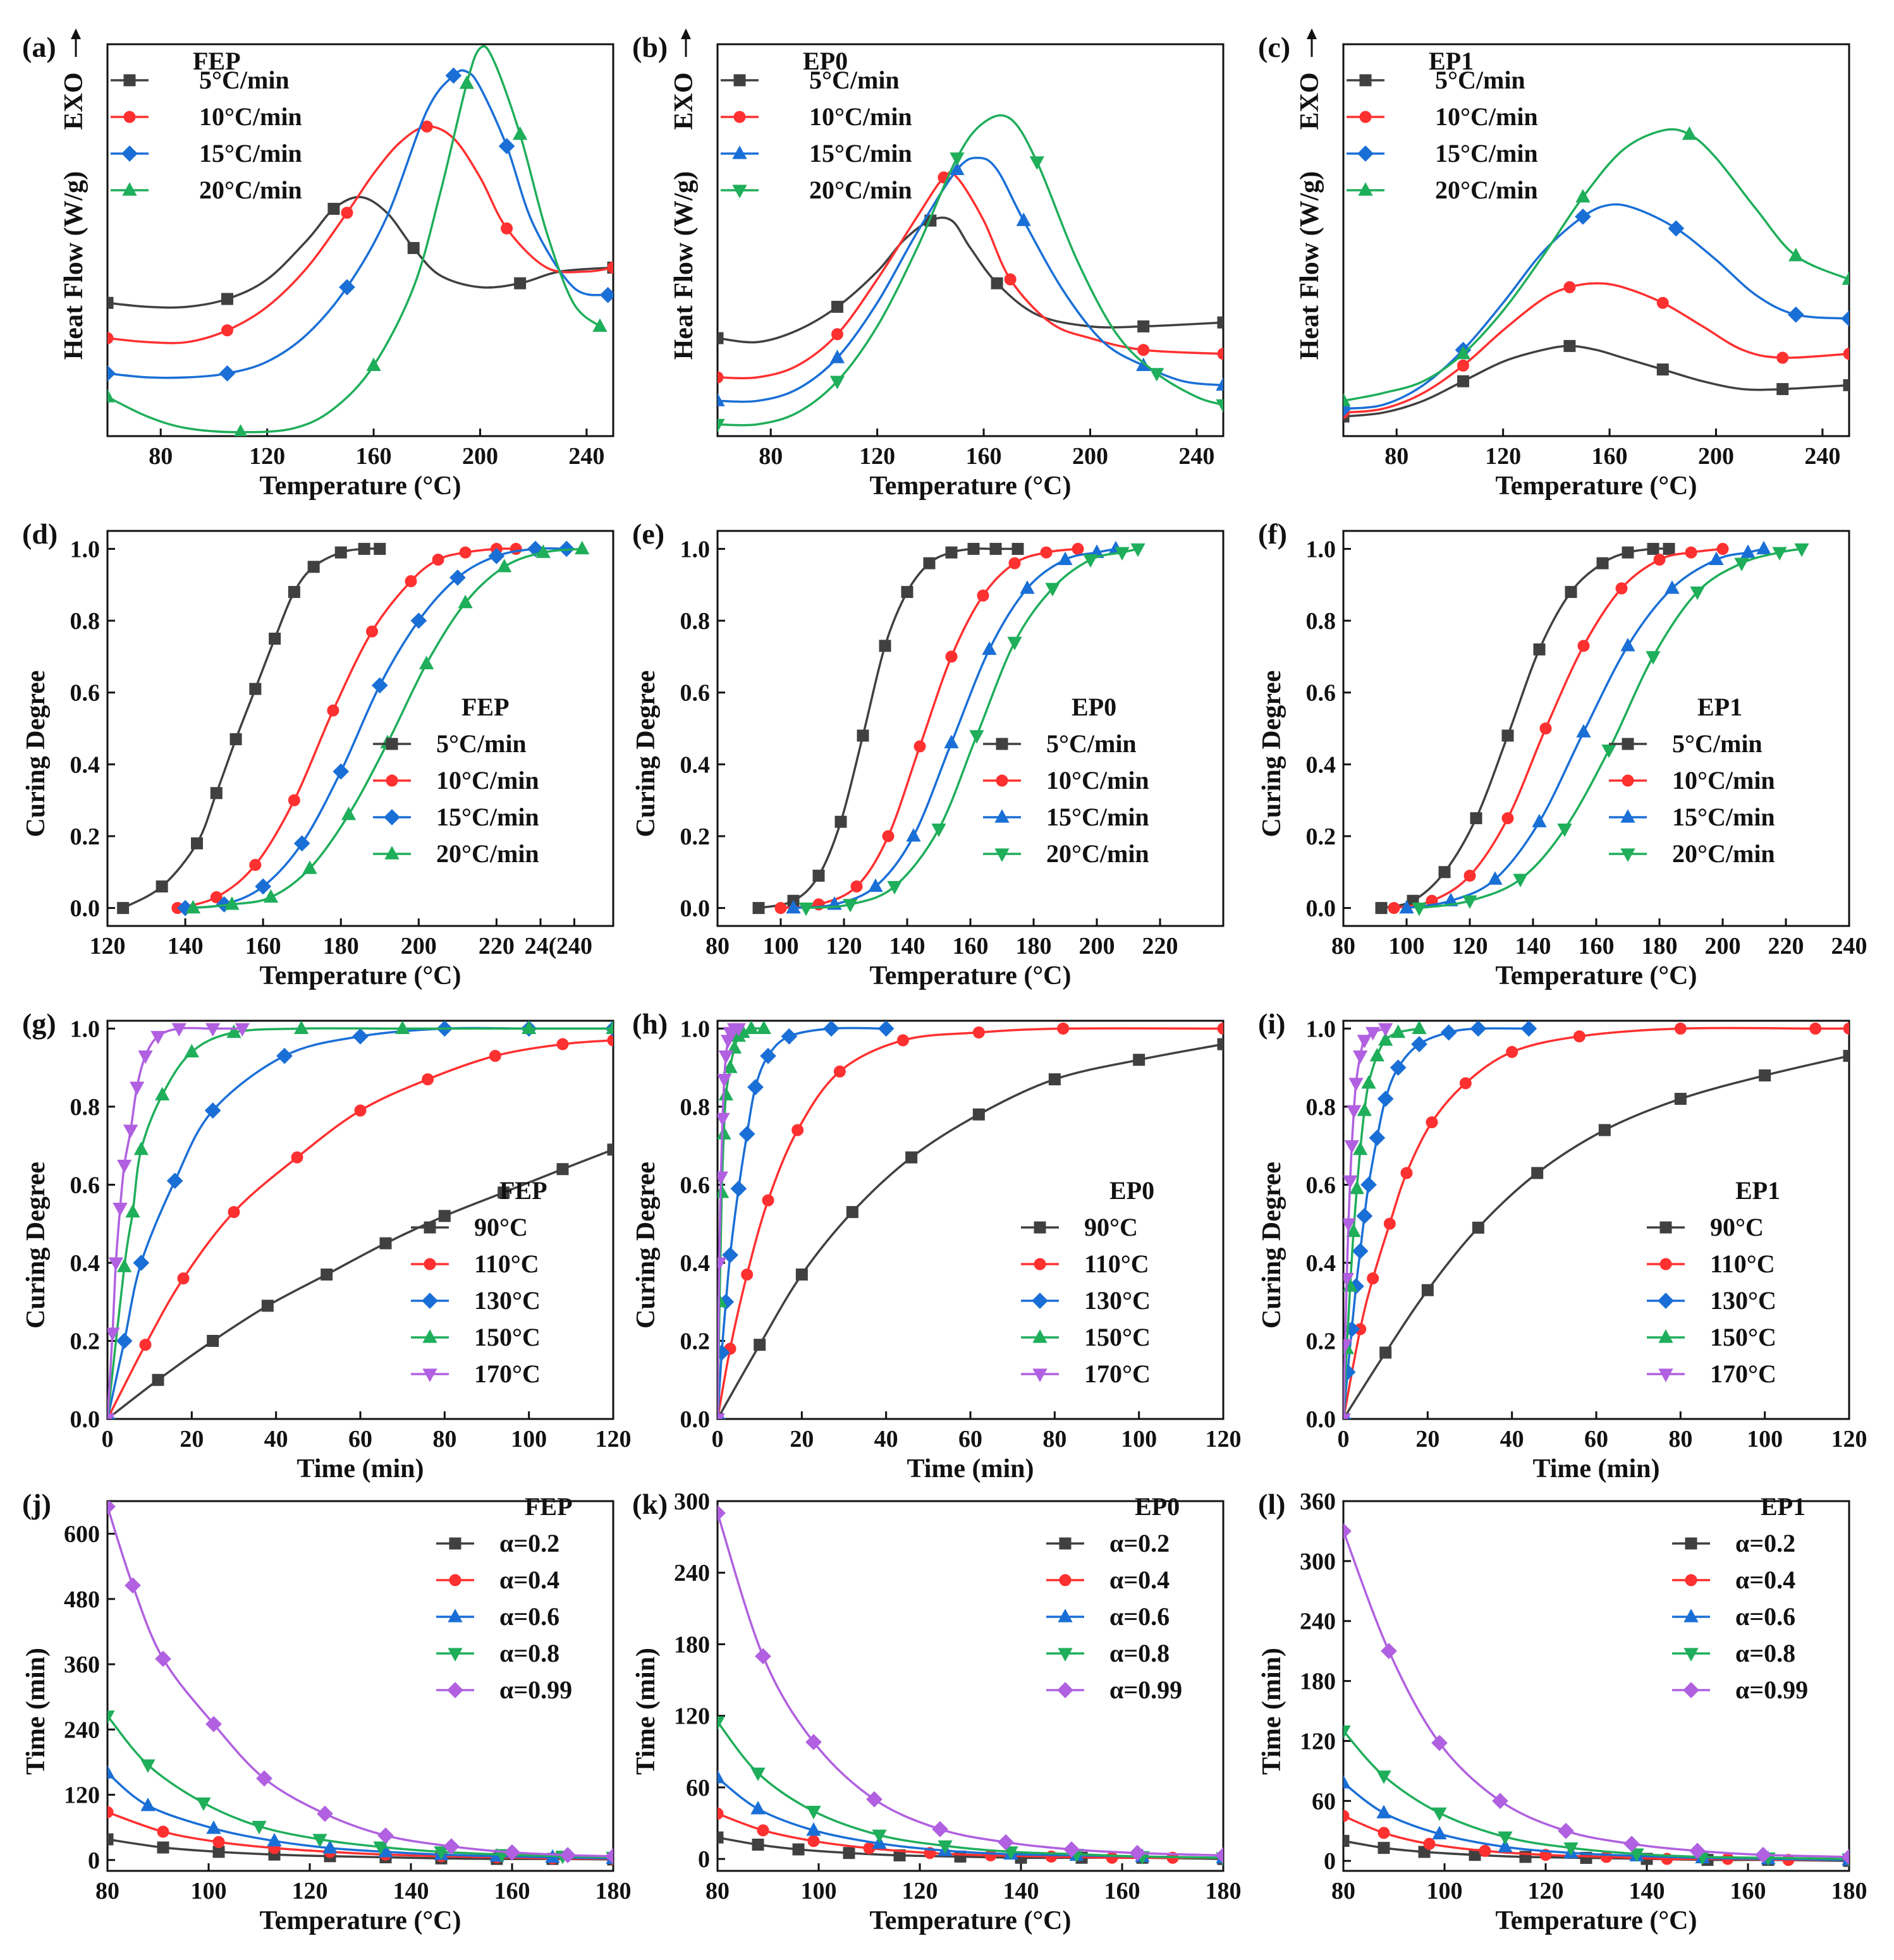 Image resolution: width=1894 pixels, height=1960 pixels. I want to click on y-tick-label: 300, so click(1318, 1562).